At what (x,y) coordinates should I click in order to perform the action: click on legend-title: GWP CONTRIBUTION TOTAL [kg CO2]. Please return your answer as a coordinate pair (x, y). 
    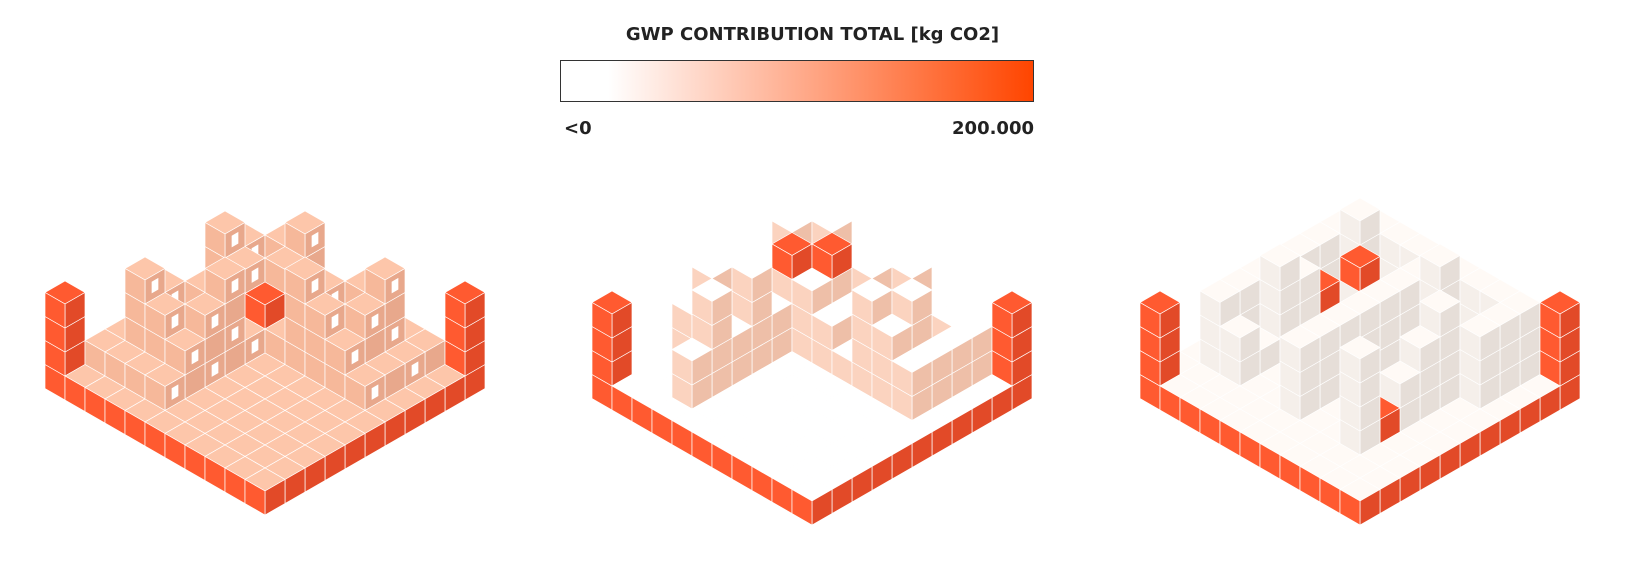
    Looking at the image, I should click on (812, 34).